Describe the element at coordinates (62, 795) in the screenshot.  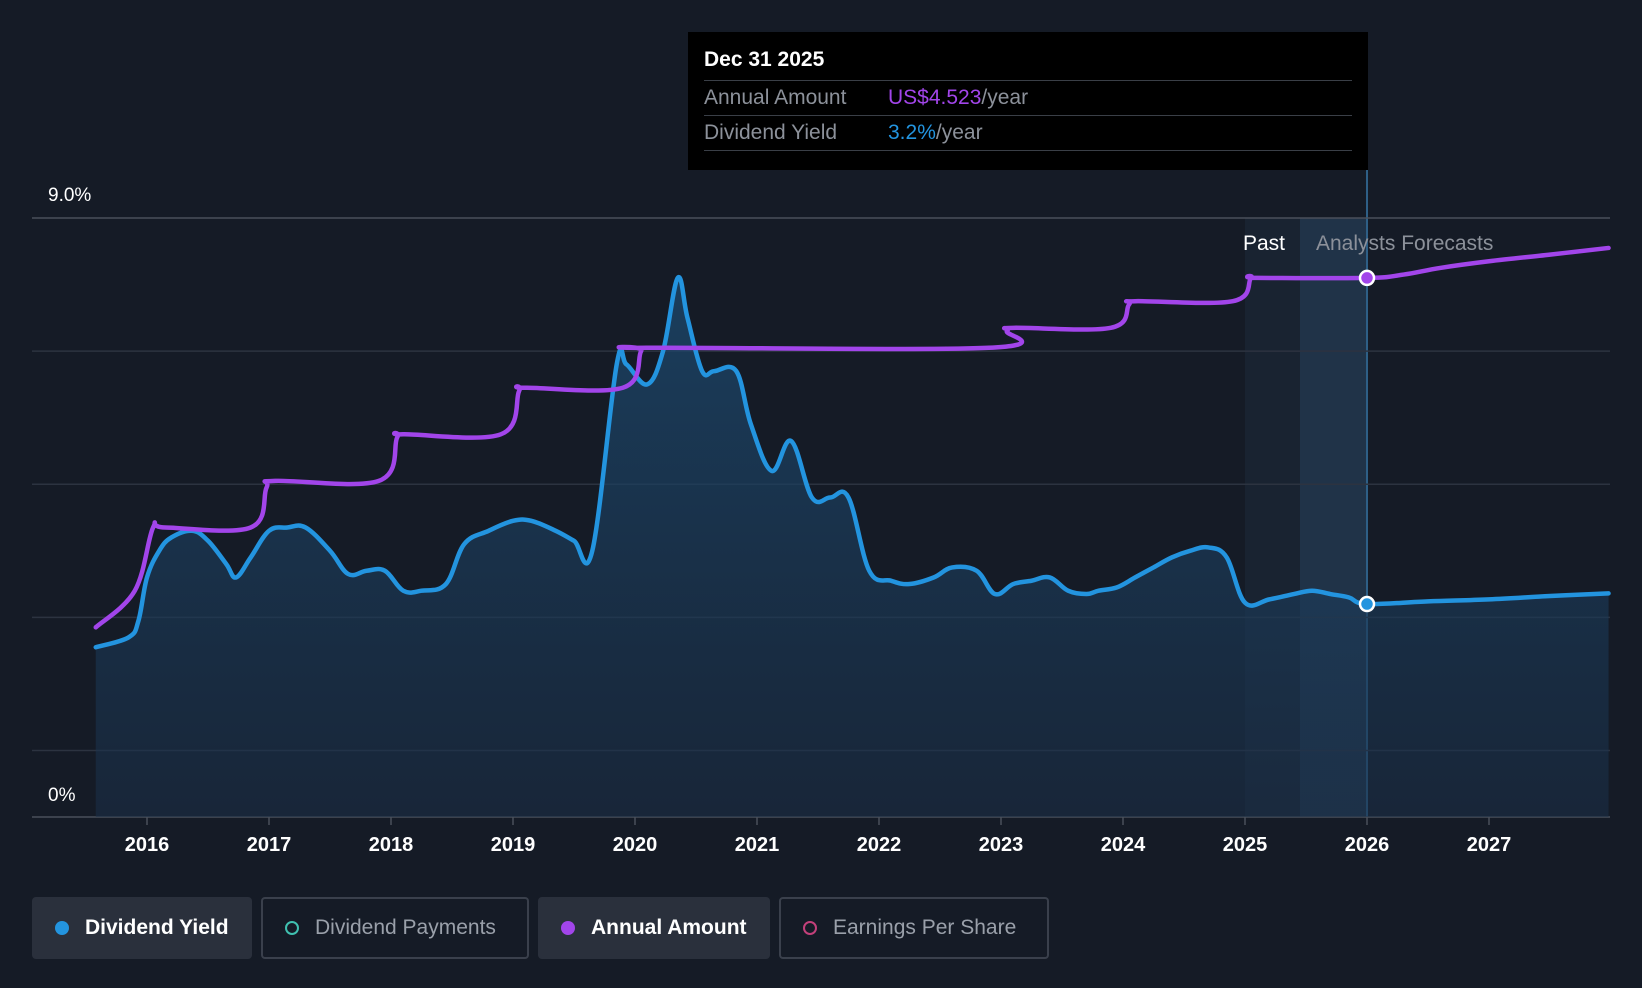
I see `y-axis-bottom-label: 0%` at that location.